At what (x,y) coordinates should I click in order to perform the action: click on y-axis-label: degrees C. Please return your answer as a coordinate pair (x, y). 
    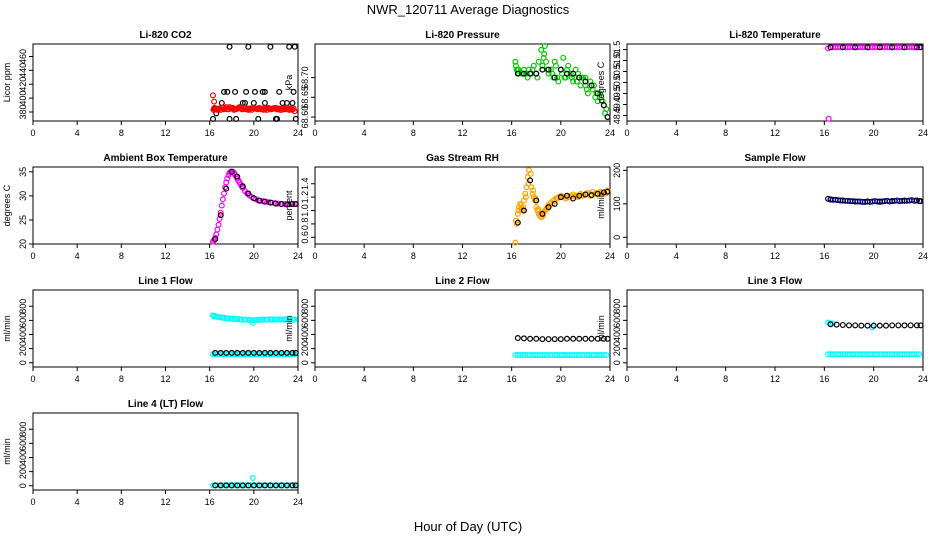
    Looking at the image, I should click on (601, 82).